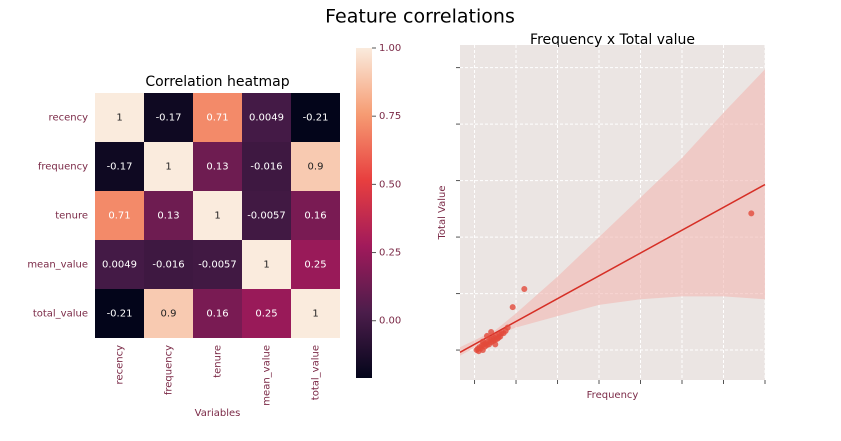  Describe the element at coordinates (316, 372) in the screenshot. I see `x-tick-label: total_value` at that location.